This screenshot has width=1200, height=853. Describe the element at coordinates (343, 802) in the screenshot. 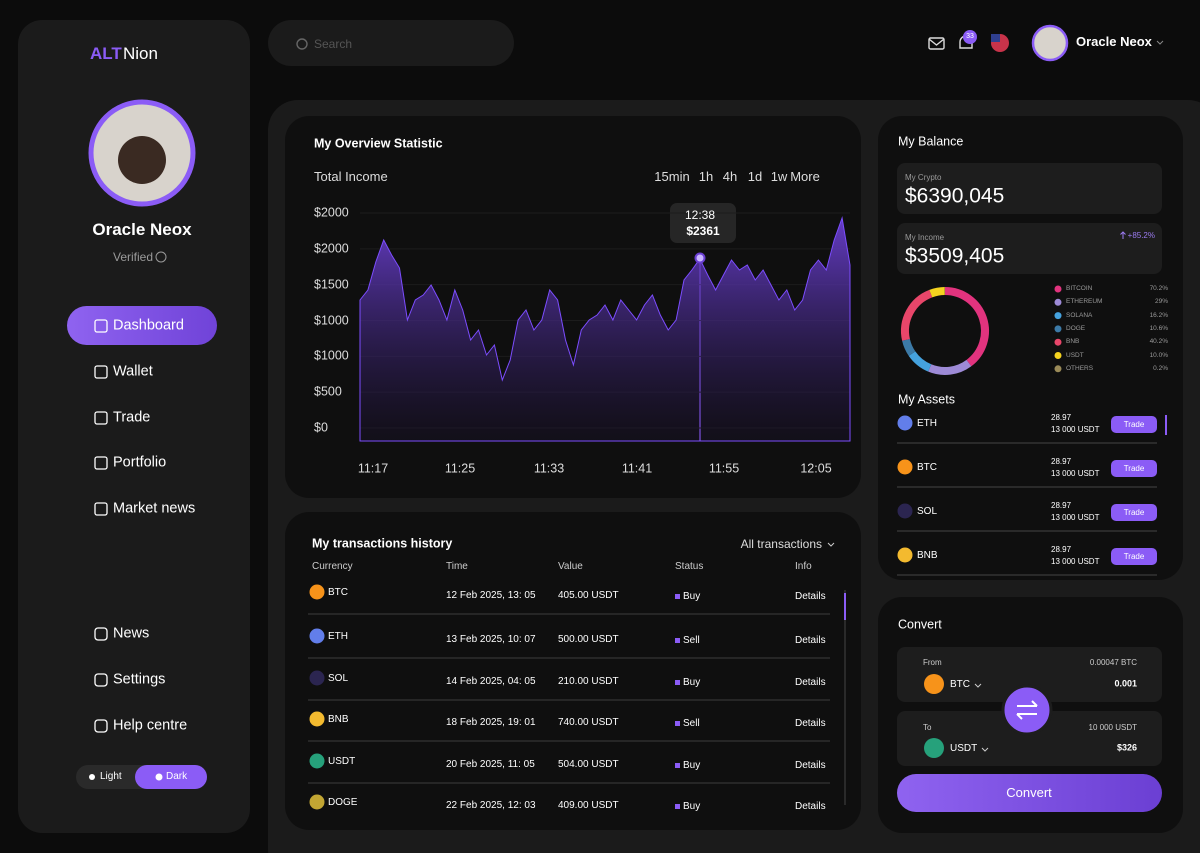

I see `coin-name: DOGE` at that location.